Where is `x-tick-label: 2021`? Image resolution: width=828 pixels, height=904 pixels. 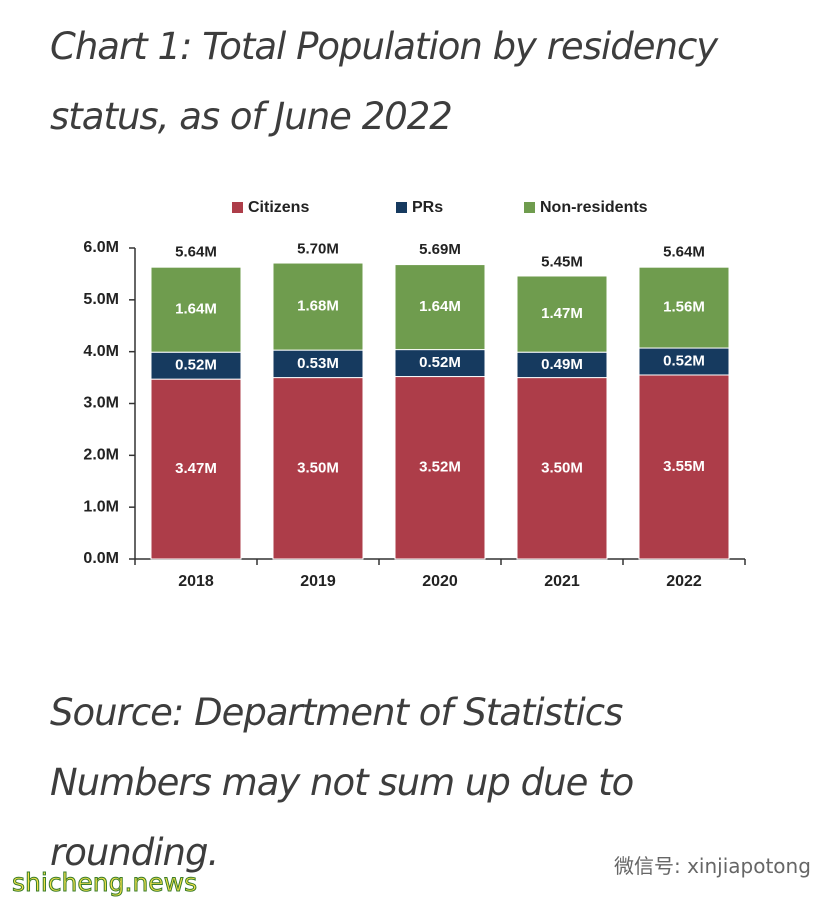
x-tick-label: 2021 is located at coordinates (562, 581).